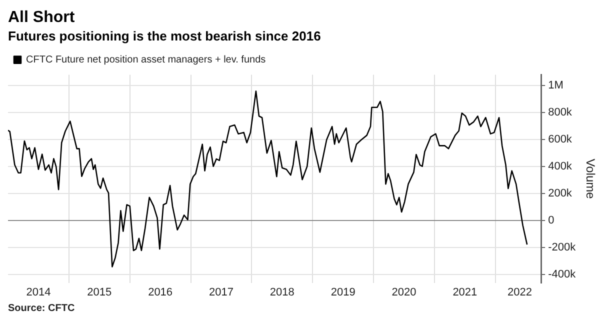 This screenshot has width=613, height=330. What do you see at coordinates (590, 179) in the screenshot?
I see `y-axis-title: Volume` at bounding box center [590, 179].